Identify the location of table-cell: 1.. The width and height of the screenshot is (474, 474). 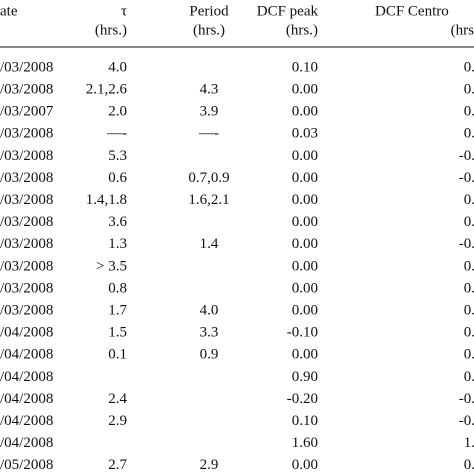
(469, 443).